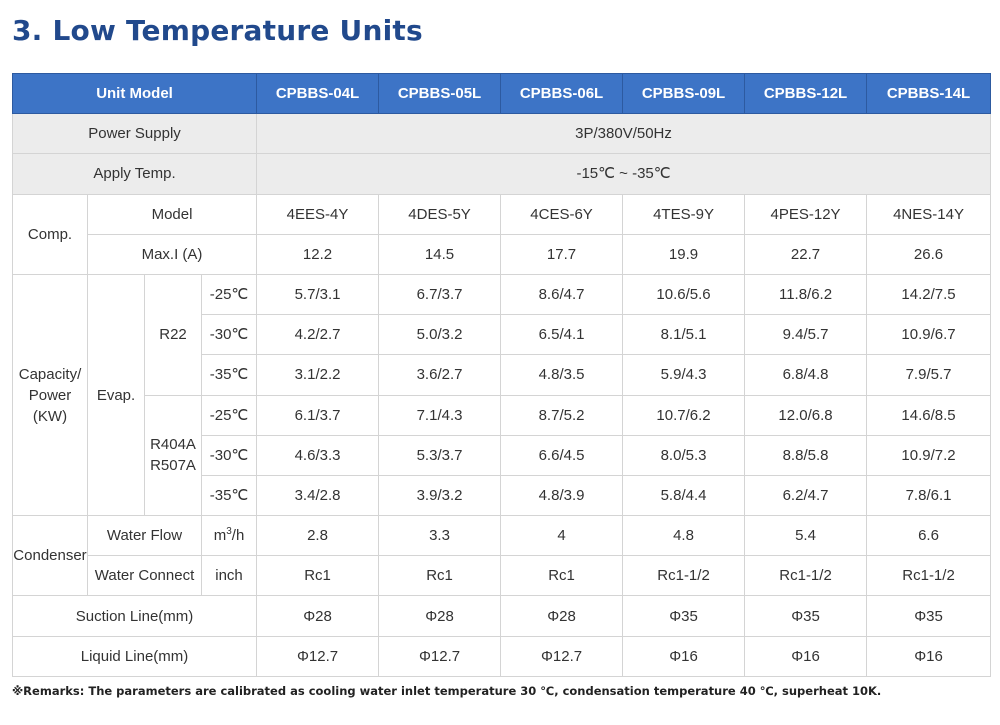  Describe the element at coordinates (562, 93) in the screenshot. I see `model-header-3: CPBBS-06L` at that location.